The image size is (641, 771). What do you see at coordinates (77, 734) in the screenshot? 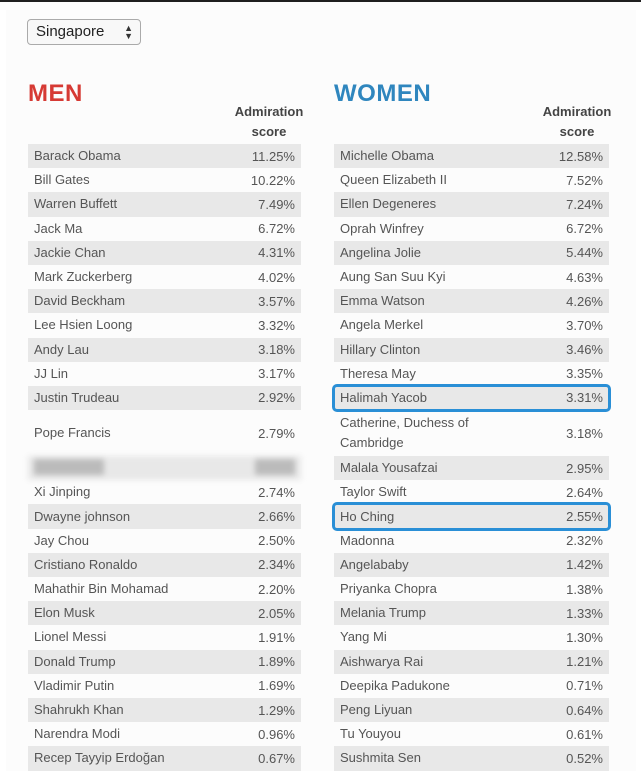
I see `person-name: Narendra Modi` at bounding box center [77, 734].